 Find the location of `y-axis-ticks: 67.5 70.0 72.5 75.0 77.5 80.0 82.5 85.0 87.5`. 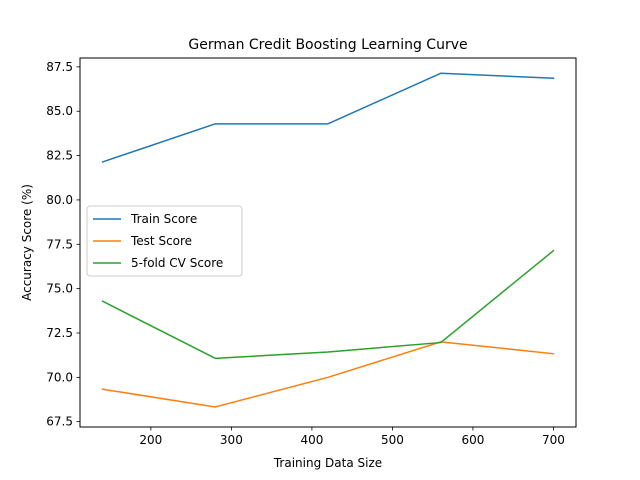

y-axis-ticks: 67.5 70.0 72.5 75.0 77.5 80.0 82.5 85.0 87.5 is located at coordinates (63, 244).